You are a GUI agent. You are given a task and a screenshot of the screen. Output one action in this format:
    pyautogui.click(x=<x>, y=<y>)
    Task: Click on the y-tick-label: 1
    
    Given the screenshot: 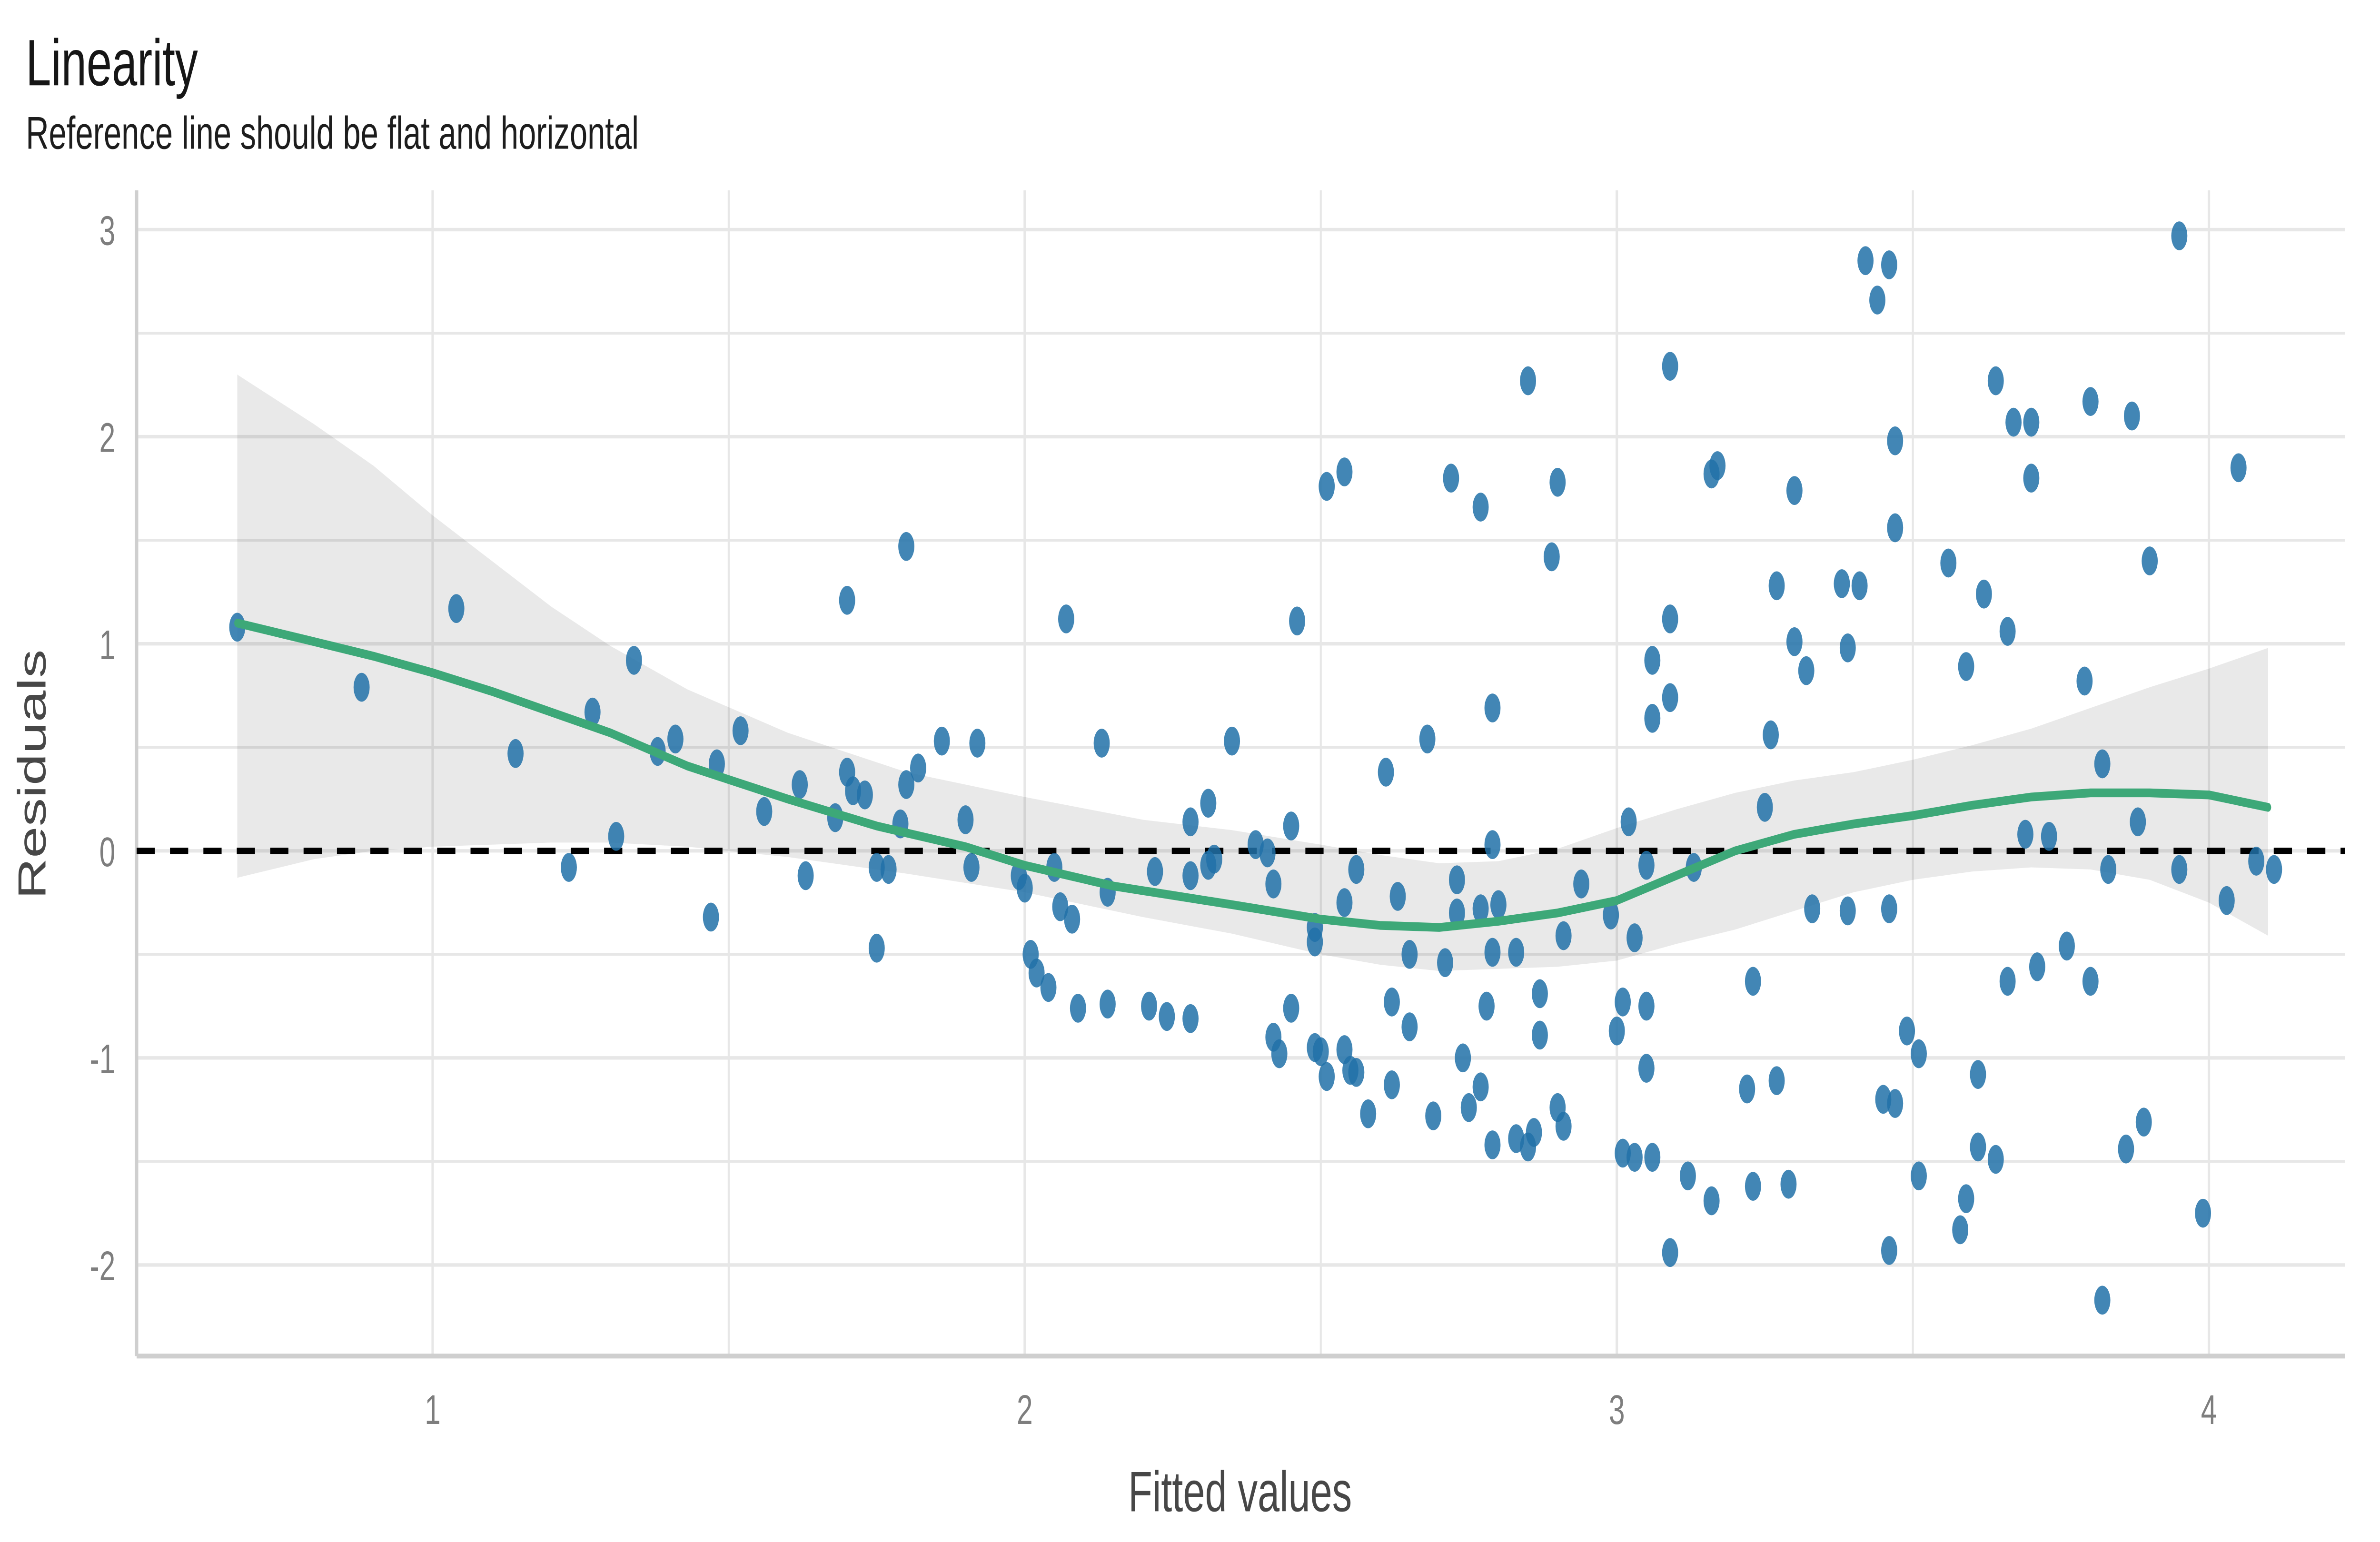 What is the action you would take?
    pyautogui.click(x=107, y=645)
    